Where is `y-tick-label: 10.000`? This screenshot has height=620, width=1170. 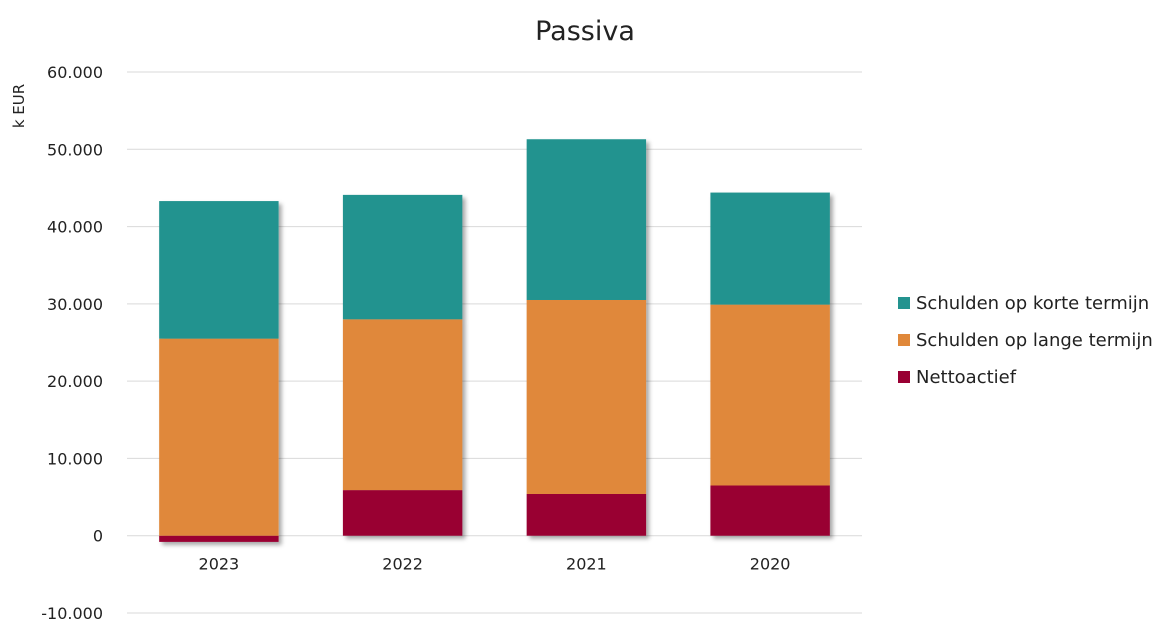
y-tick-label: 10.000 is located at coordinates (75, 458).